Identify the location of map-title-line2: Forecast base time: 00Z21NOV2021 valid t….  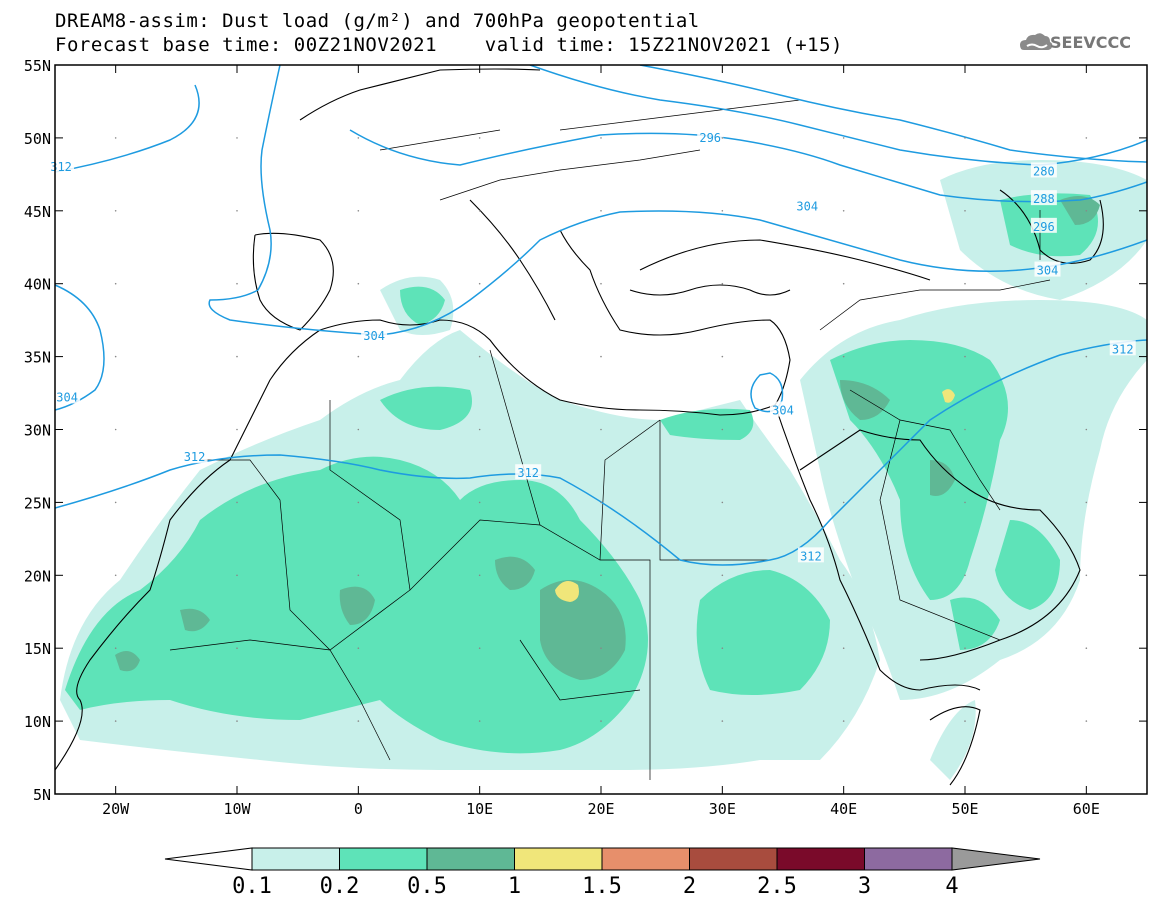
(449, 45).